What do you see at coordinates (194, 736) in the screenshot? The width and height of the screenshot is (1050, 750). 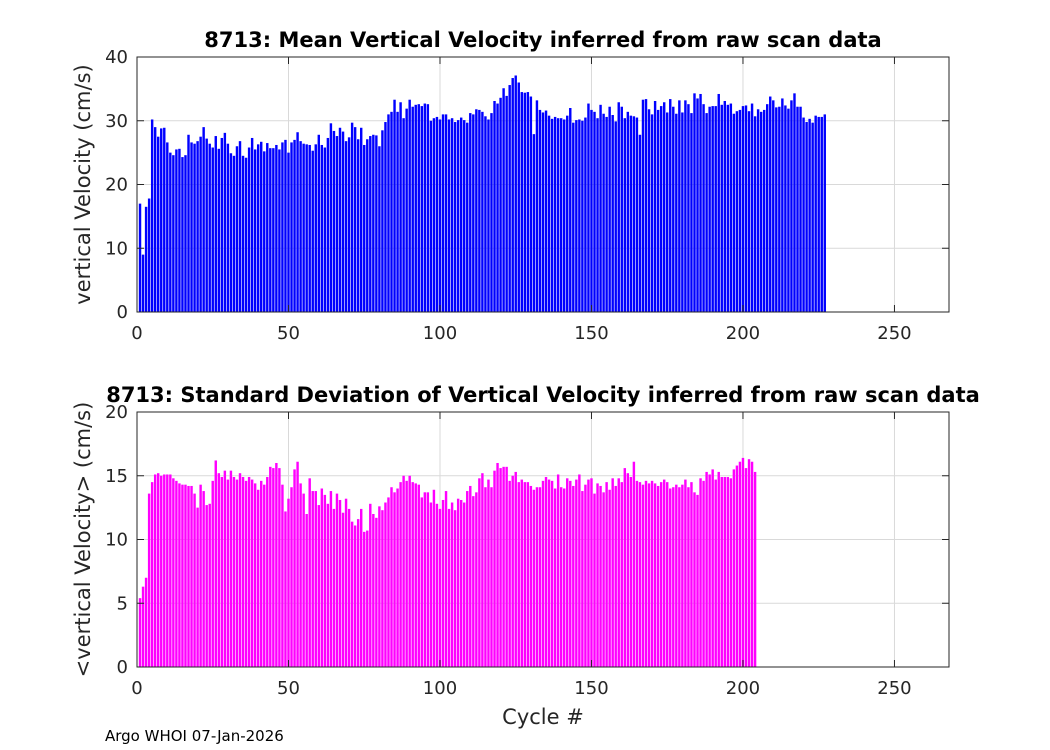 I see `footer-text: Argo WHOI 07-Jan-2026` at bounding box center [194, 736].